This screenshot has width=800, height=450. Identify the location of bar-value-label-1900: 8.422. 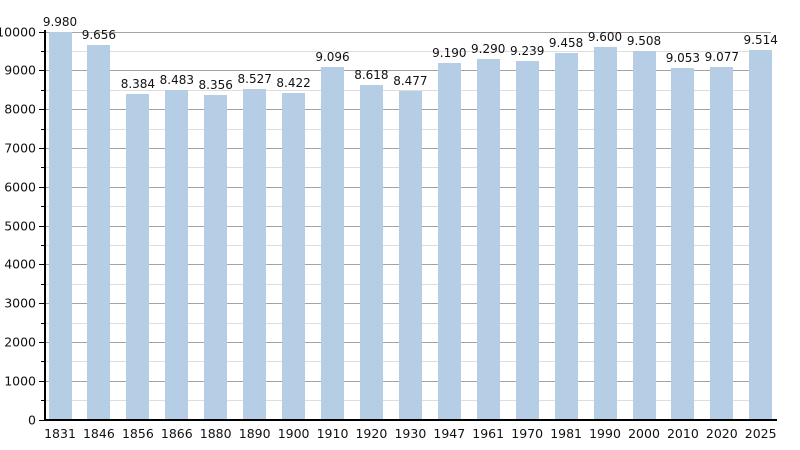
(293, 82).